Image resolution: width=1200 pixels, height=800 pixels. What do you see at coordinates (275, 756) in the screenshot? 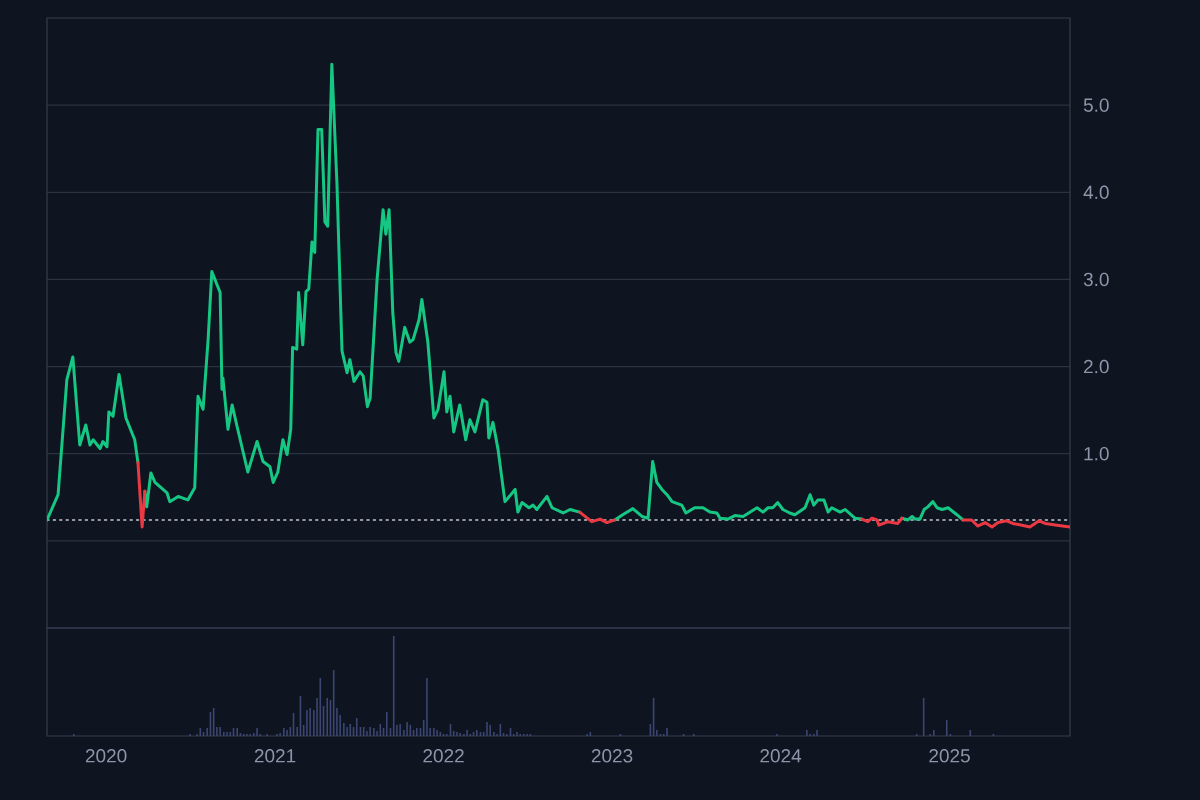
I see `x-tick-label: 2021` at bounding box center [275, 756].